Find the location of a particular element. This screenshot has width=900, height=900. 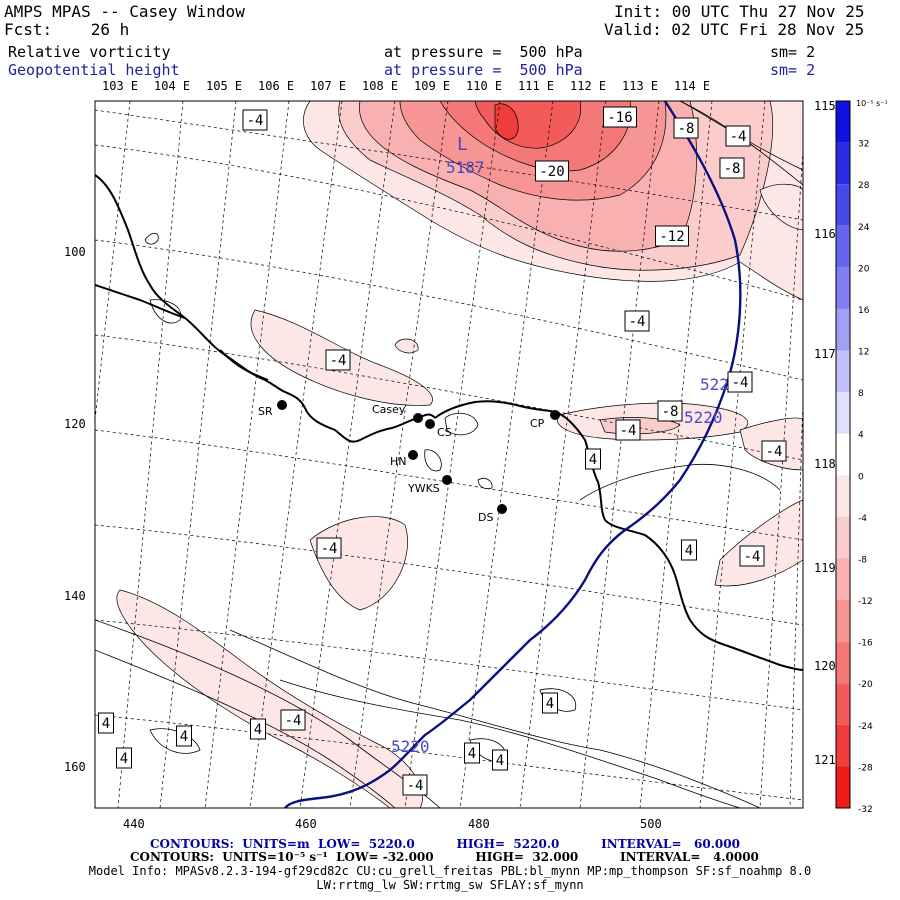

station-dot-sr is located at coordinates (282, 405).